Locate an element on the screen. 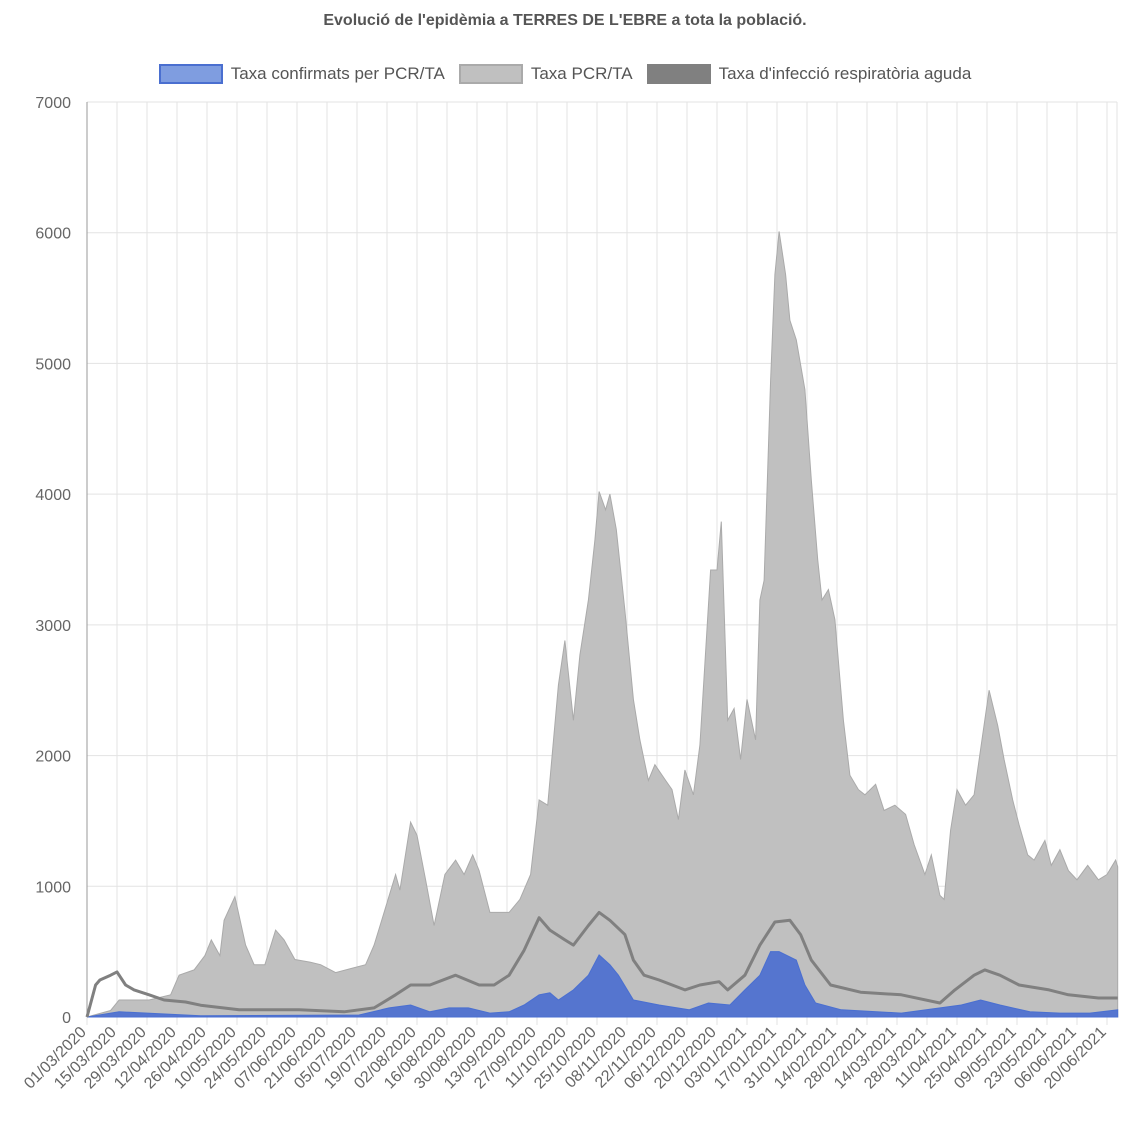  y-tick-label: 4000 is located at coordinates (53, 495).